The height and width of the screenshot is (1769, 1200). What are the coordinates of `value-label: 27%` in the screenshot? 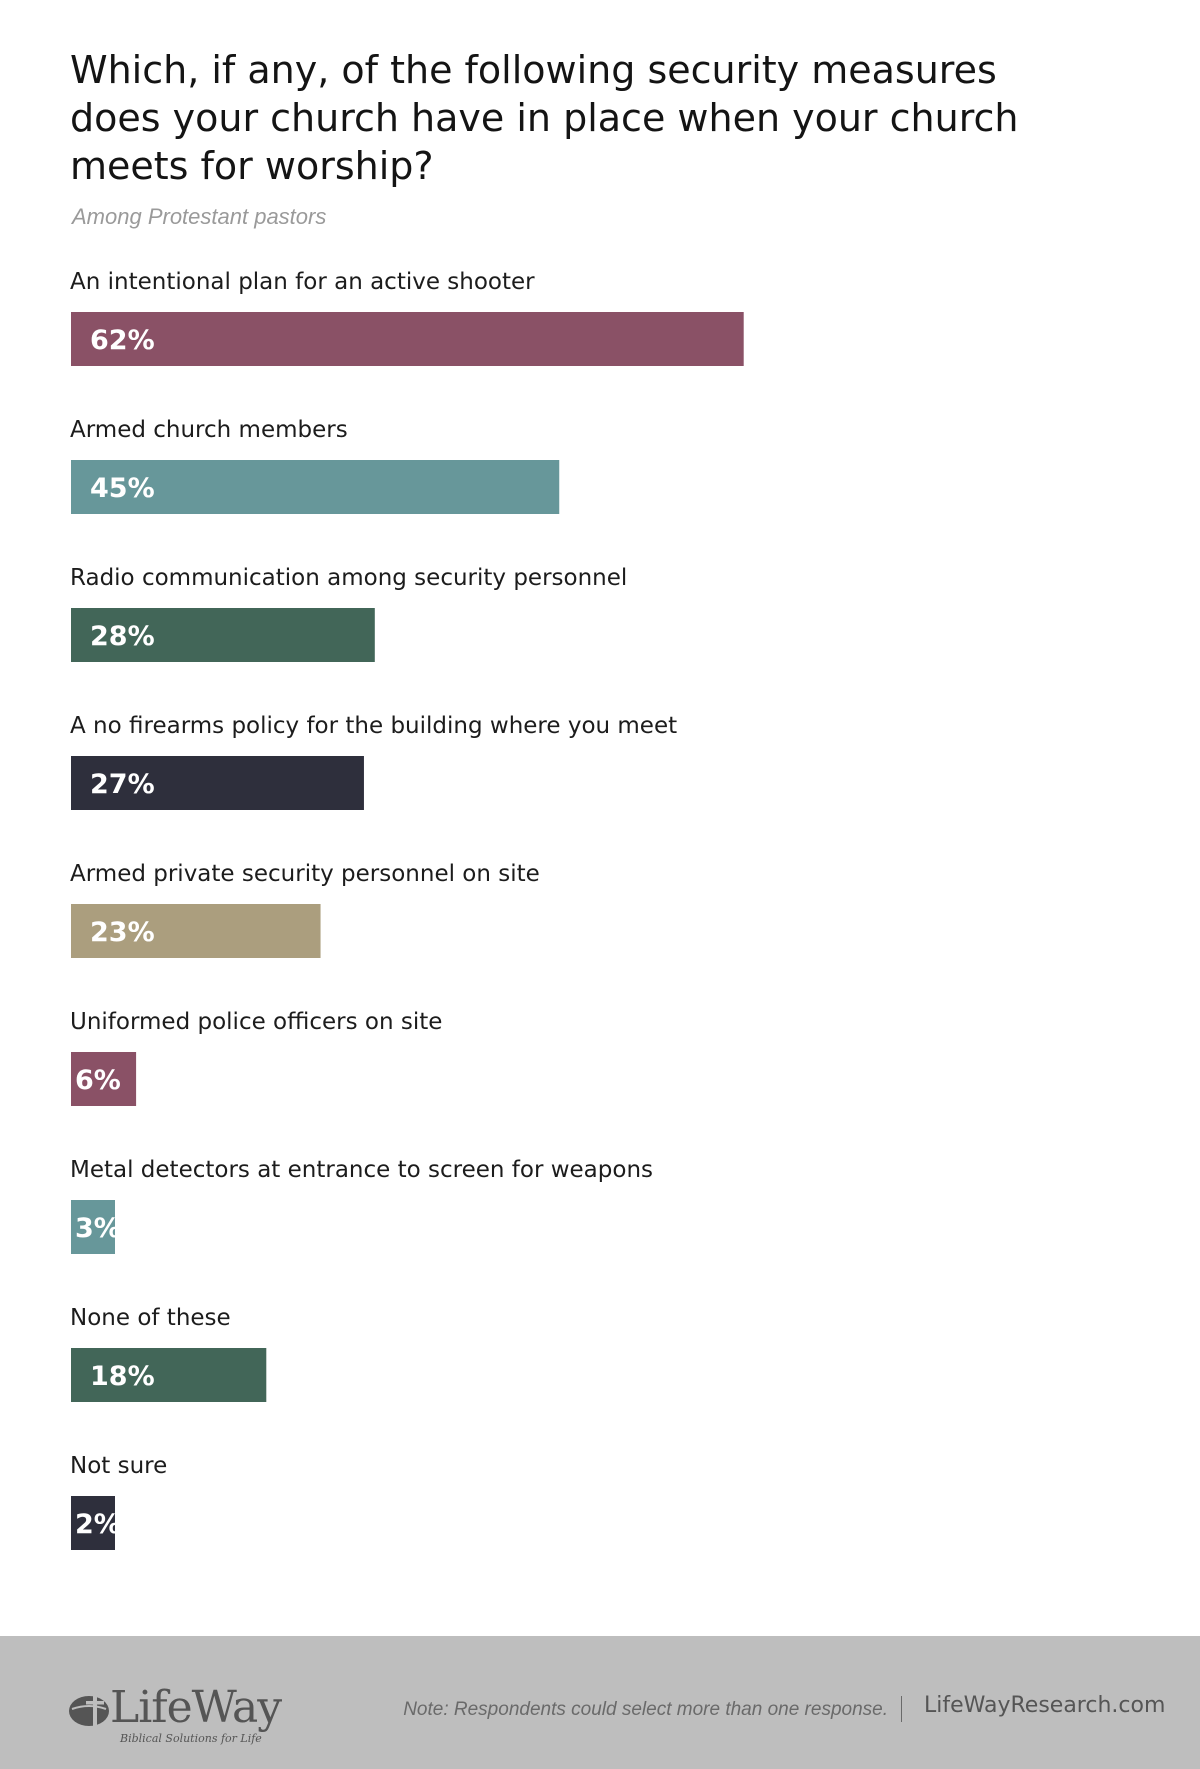 It's located at (122, 784).